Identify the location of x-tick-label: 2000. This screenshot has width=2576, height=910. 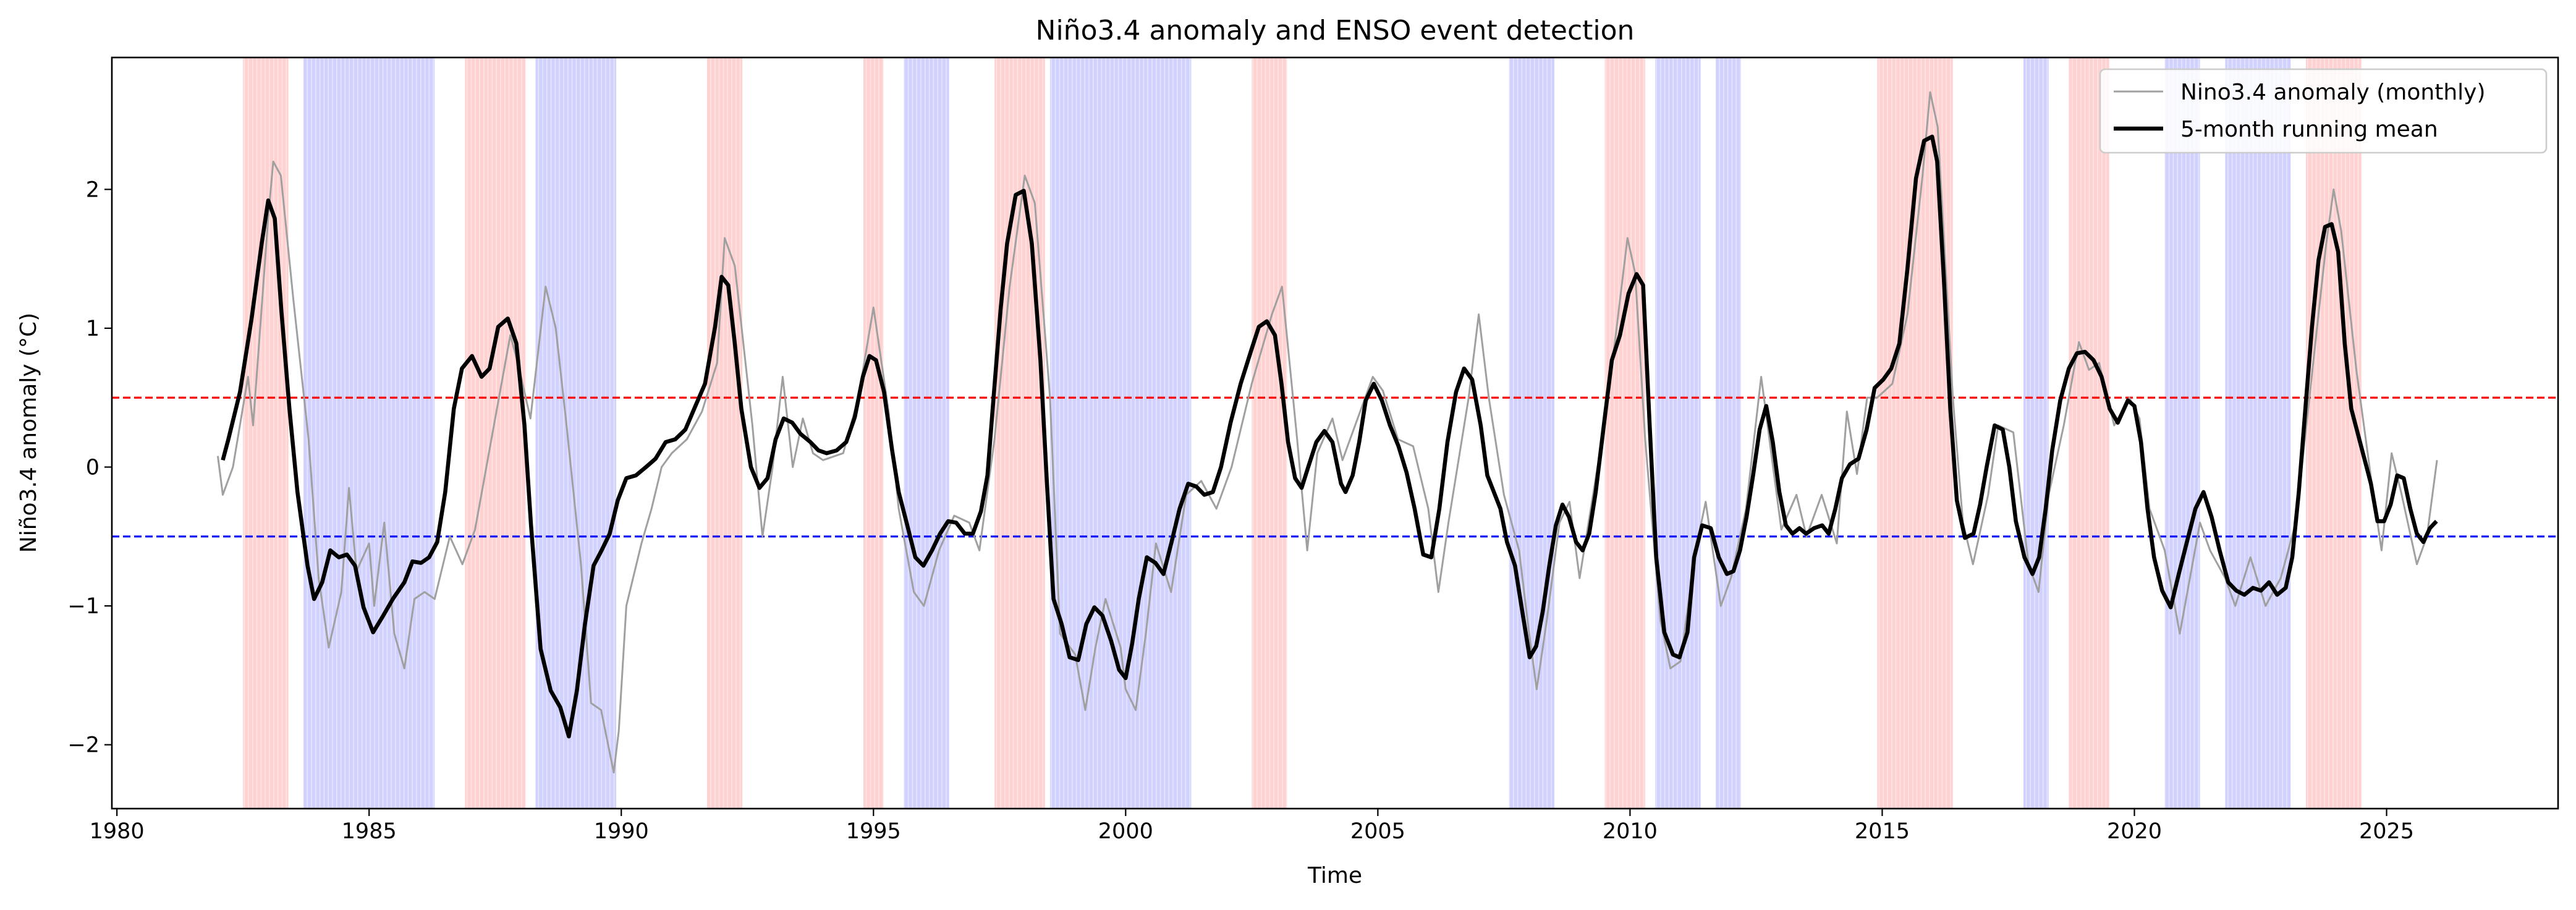
(1125, 831).